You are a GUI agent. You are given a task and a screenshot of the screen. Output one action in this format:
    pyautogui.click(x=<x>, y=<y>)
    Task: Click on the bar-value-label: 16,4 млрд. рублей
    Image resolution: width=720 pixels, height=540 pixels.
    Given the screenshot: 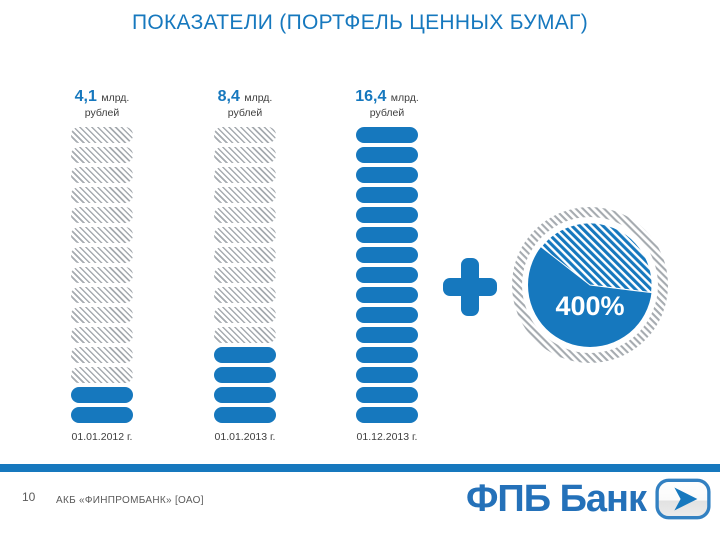 What is the action you would take?
    pyautogui.click(x=387, y=104)
    